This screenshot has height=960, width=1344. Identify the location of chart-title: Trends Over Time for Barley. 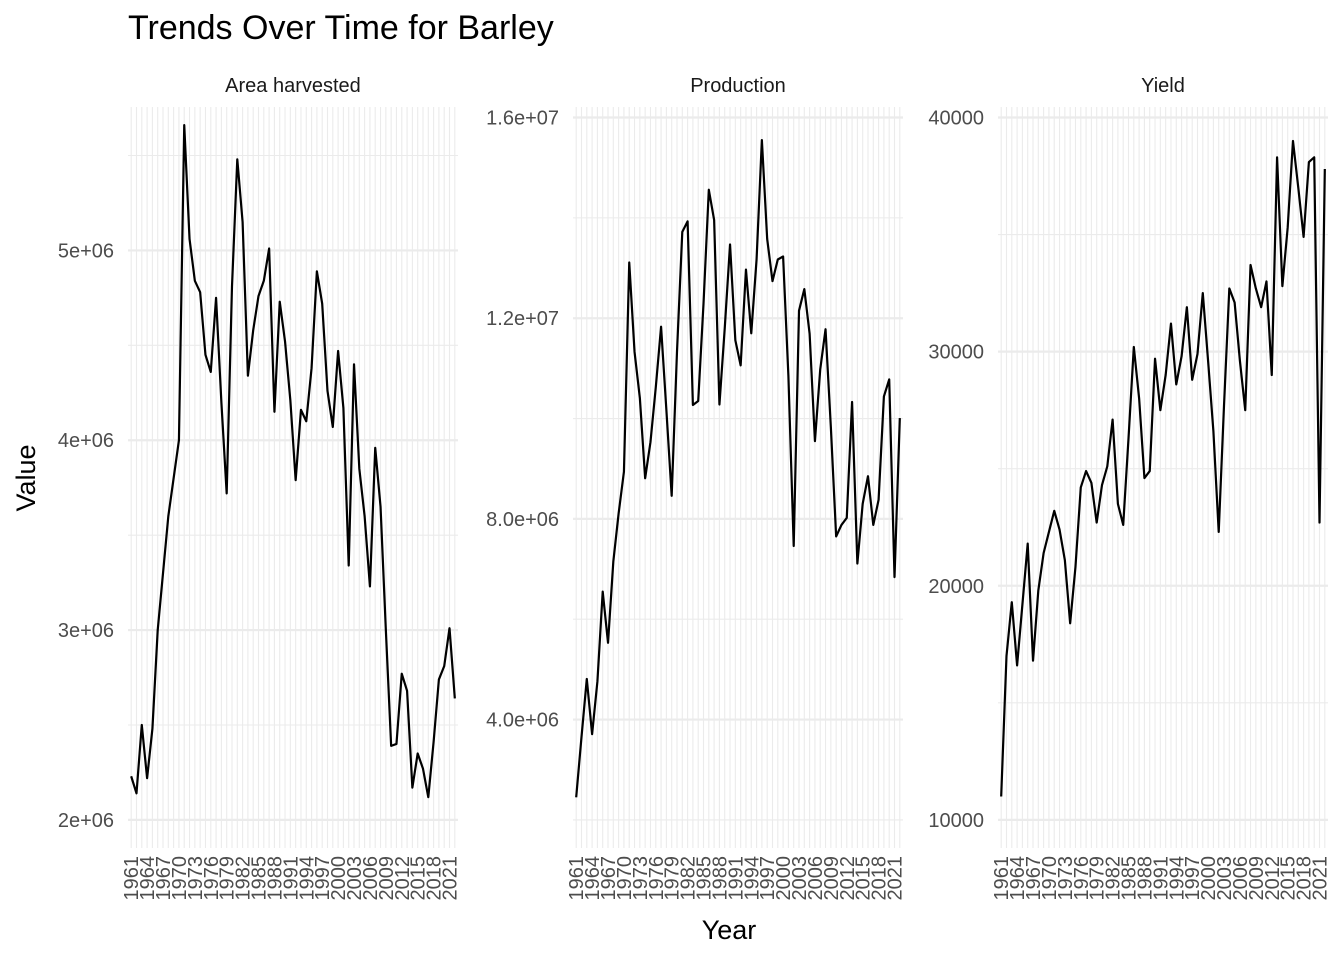
(341, 28).